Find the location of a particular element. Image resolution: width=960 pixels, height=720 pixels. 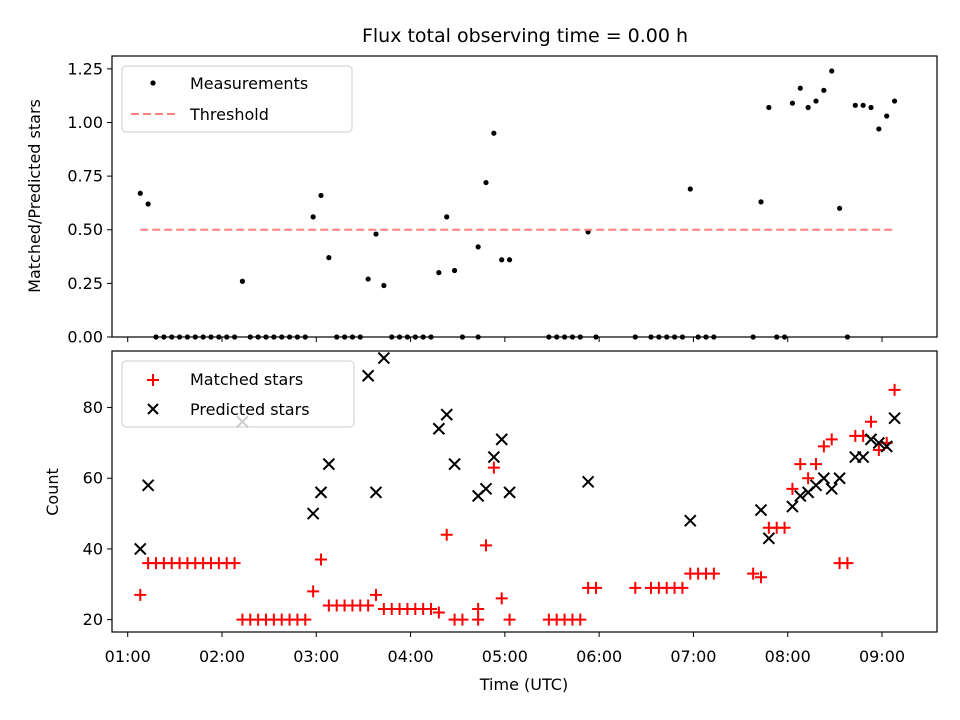

y-tick-label: 0.25 is located at coordinates (85, 283).